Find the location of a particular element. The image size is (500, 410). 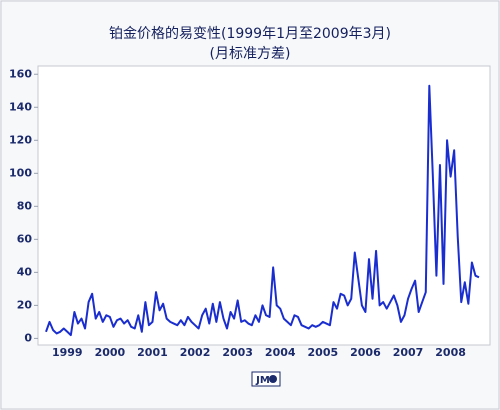

y-tick-label: 0 is located at coordinates (28, 337).